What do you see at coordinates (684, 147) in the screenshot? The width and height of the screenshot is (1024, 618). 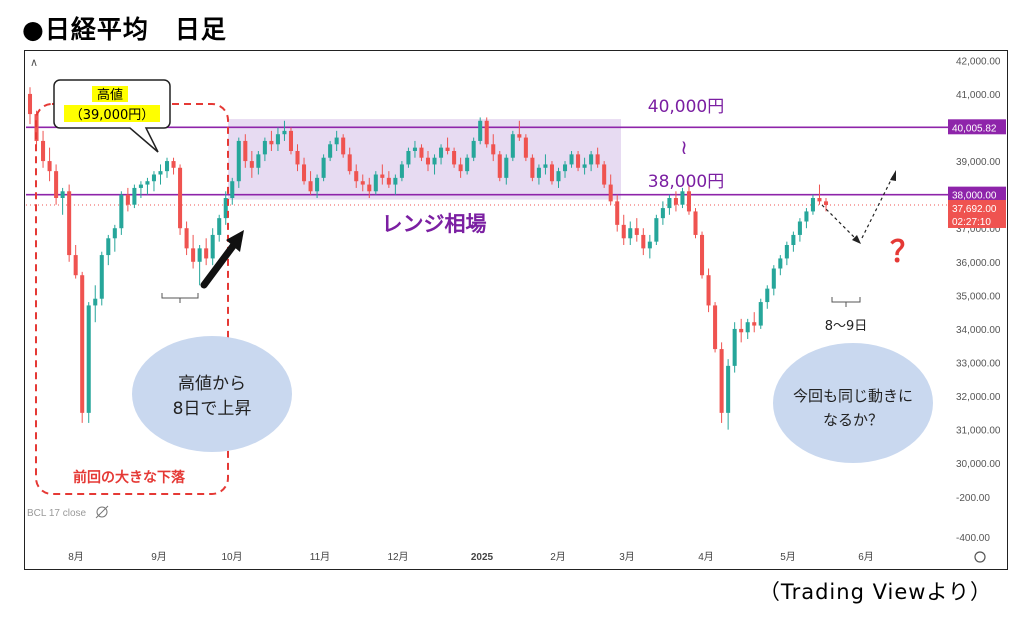 I see `approx-symbol: ≀` at bounding box center [684, 147].